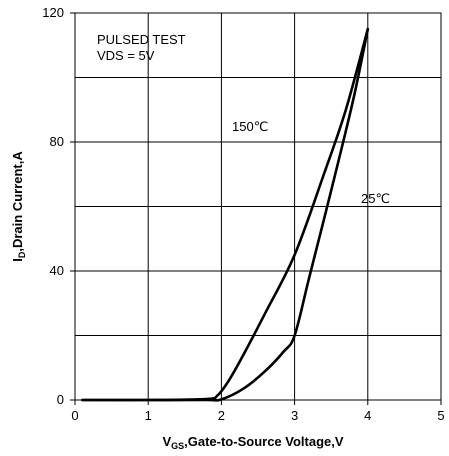 This screenshot has width=449, height=456. I want to click on x-tick-label-4: 4, so click(367, 415).